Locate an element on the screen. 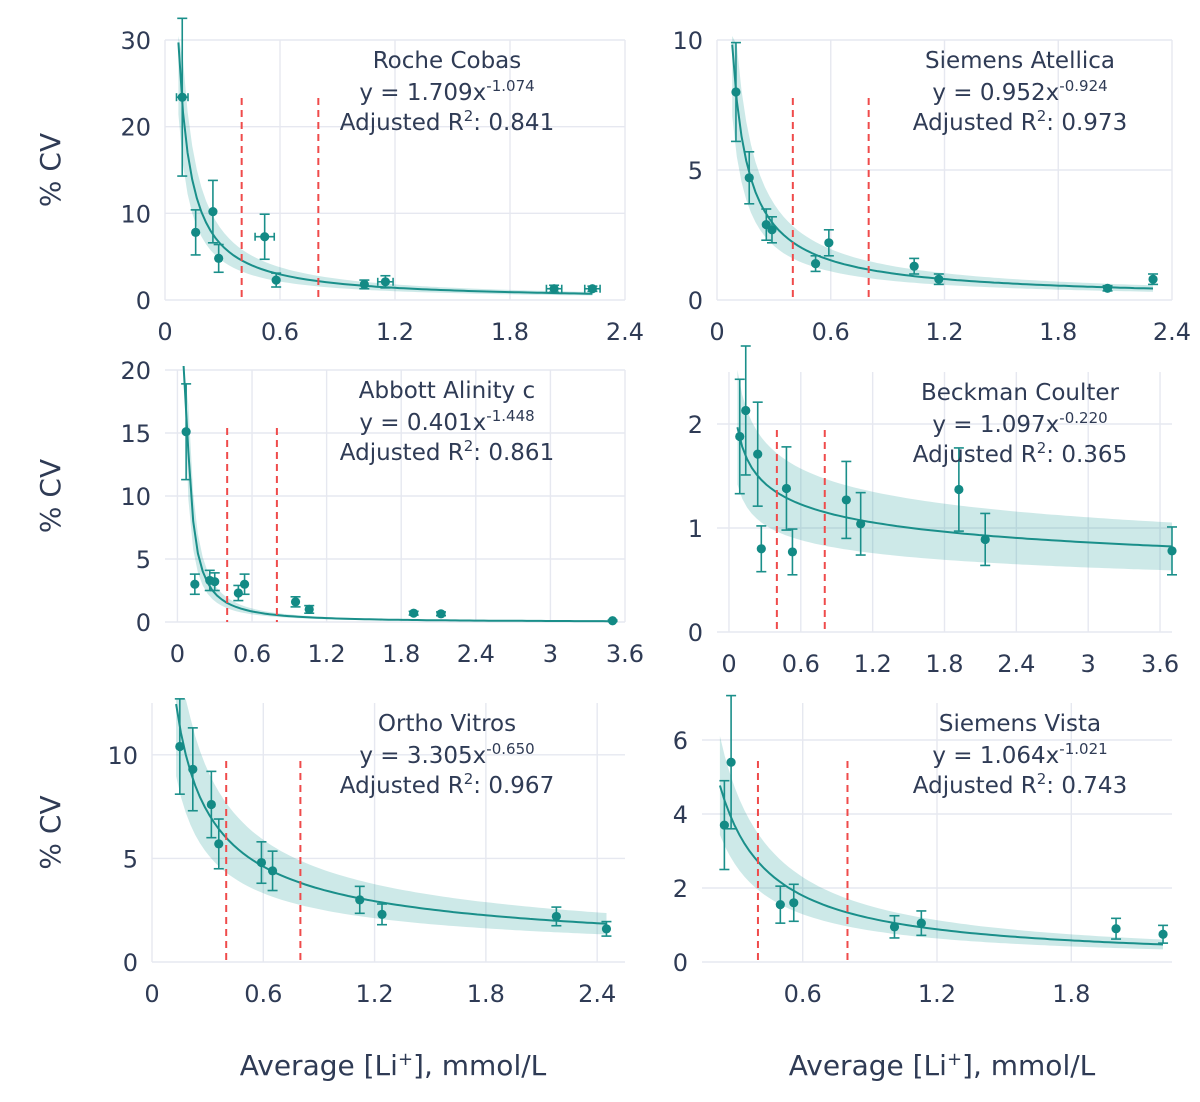 This screenshot has width=1200, height=1102. equation-exponent: -1.021 is located at coordinates (1083, 749).